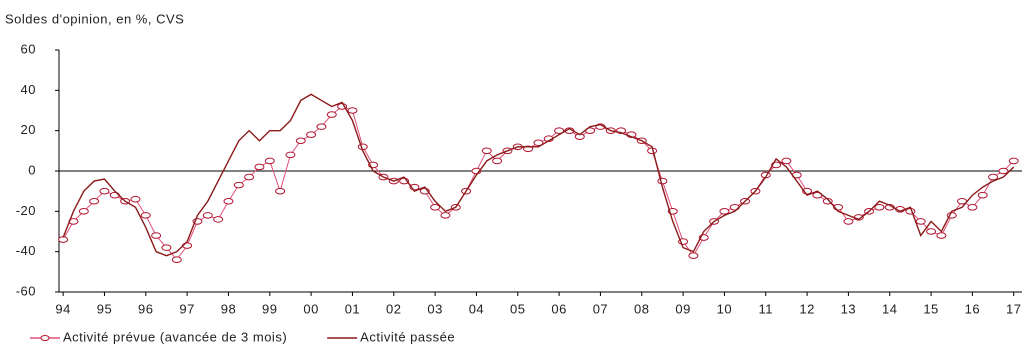  Describe the element at coordinates (145, 308) in the screenshot. I see `x-tick-label: 96` at that location.